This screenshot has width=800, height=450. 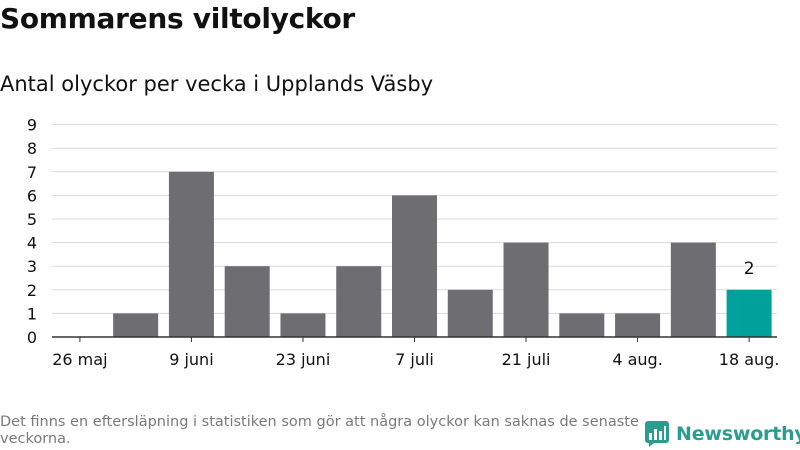 What do you see at coordinates (32, 313) in the screenshot?
I see `y-tick-label: 1` at bounding box center [32, 313].